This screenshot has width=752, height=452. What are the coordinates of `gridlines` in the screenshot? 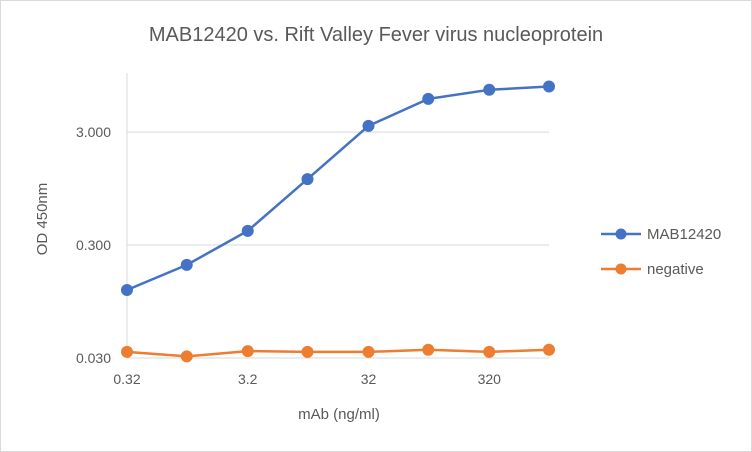 It's located at (338, 188).